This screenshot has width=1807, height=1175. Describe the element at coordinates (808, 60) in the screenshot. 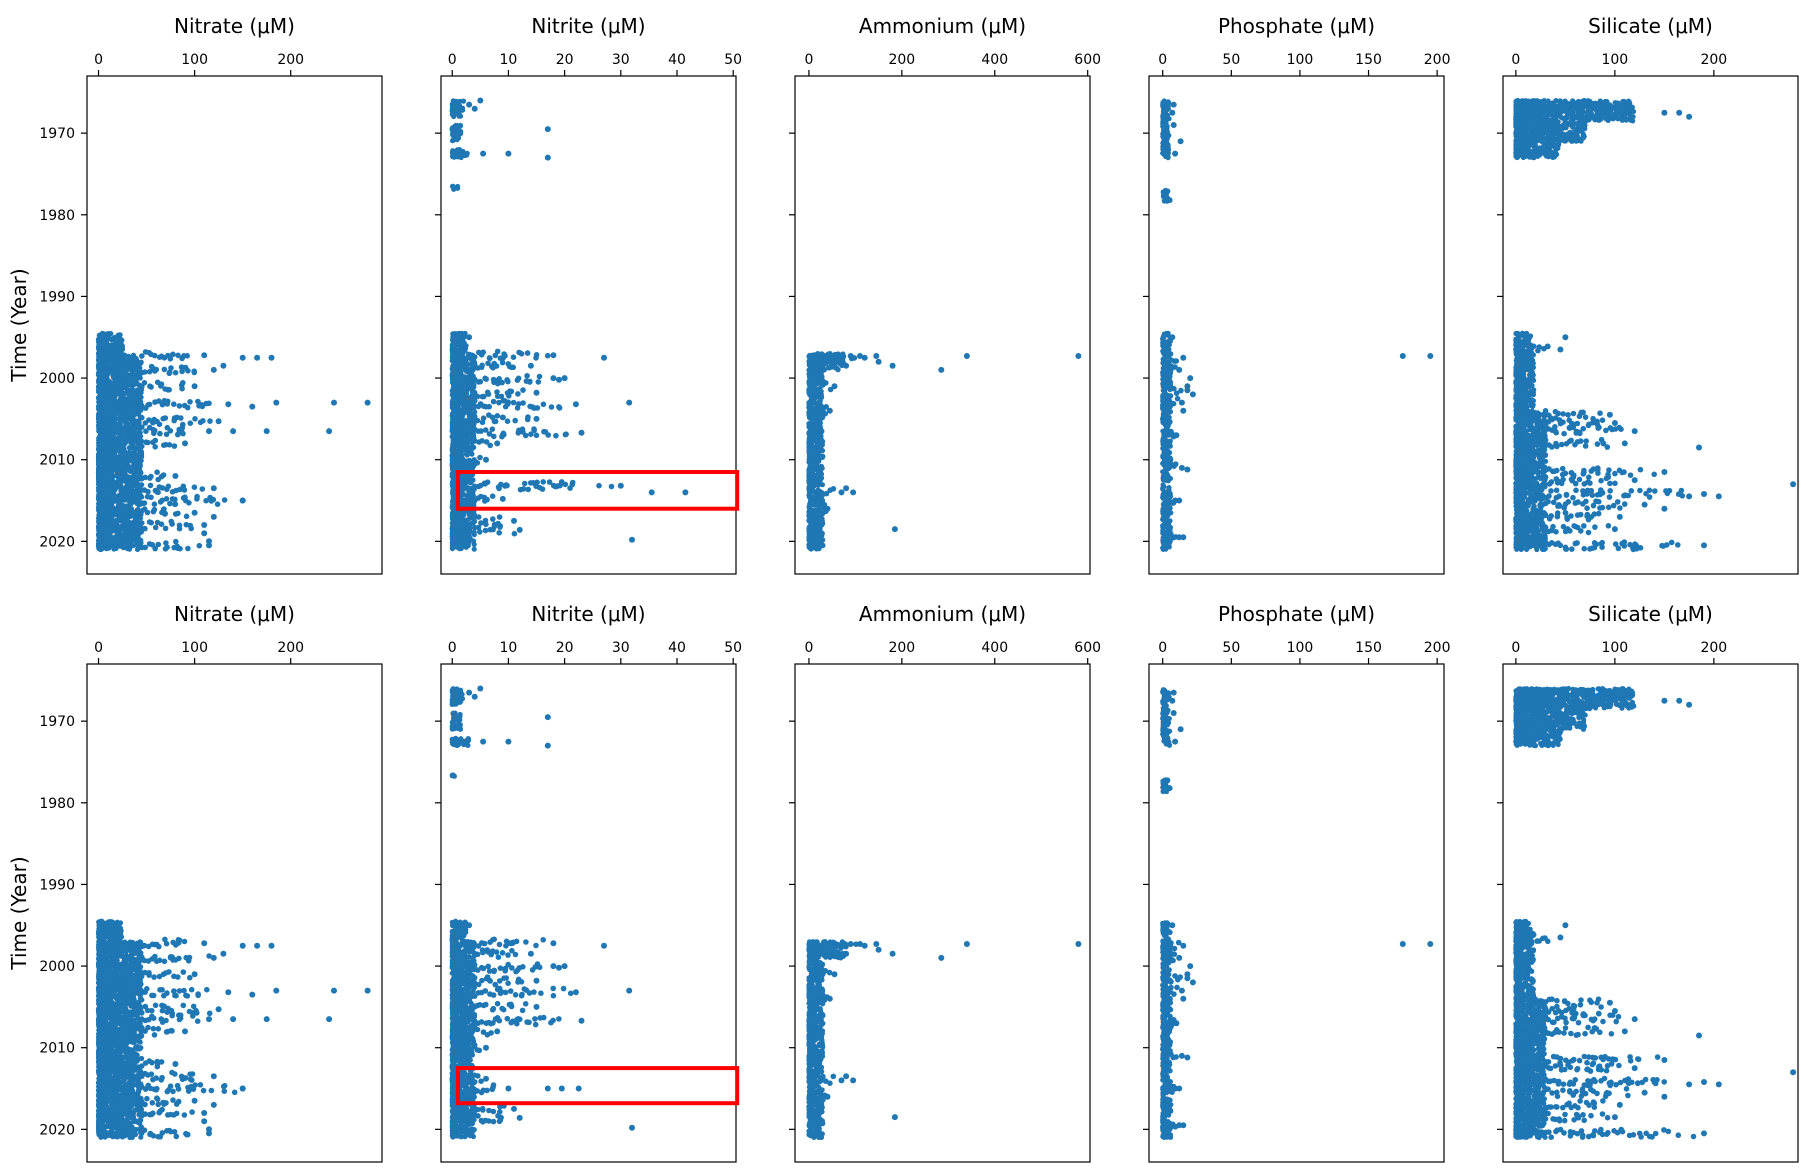

I see `x-tick-label: 0` at that location.